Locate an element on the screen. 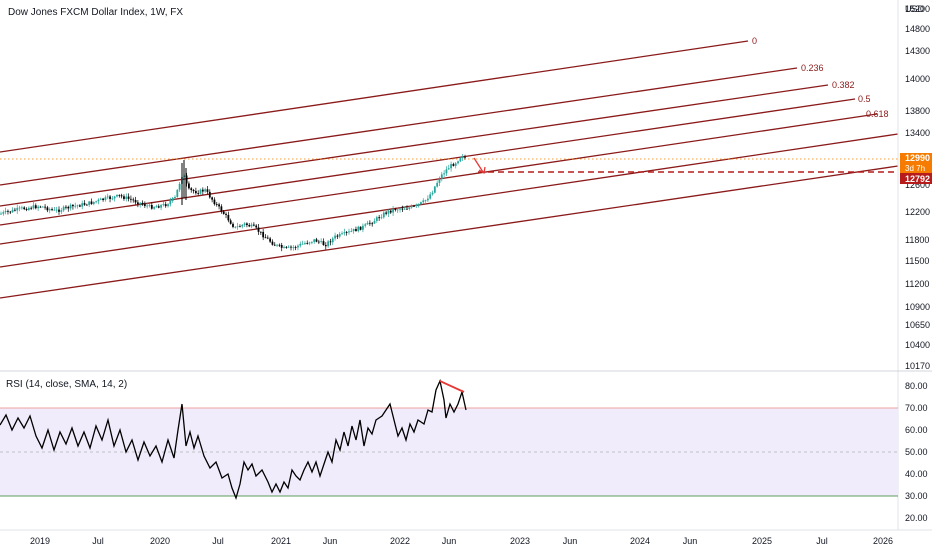 The height and width of the screenshot is (550, 932). rsi-tick-label: 20.00 is located at coordinates (916, 518).